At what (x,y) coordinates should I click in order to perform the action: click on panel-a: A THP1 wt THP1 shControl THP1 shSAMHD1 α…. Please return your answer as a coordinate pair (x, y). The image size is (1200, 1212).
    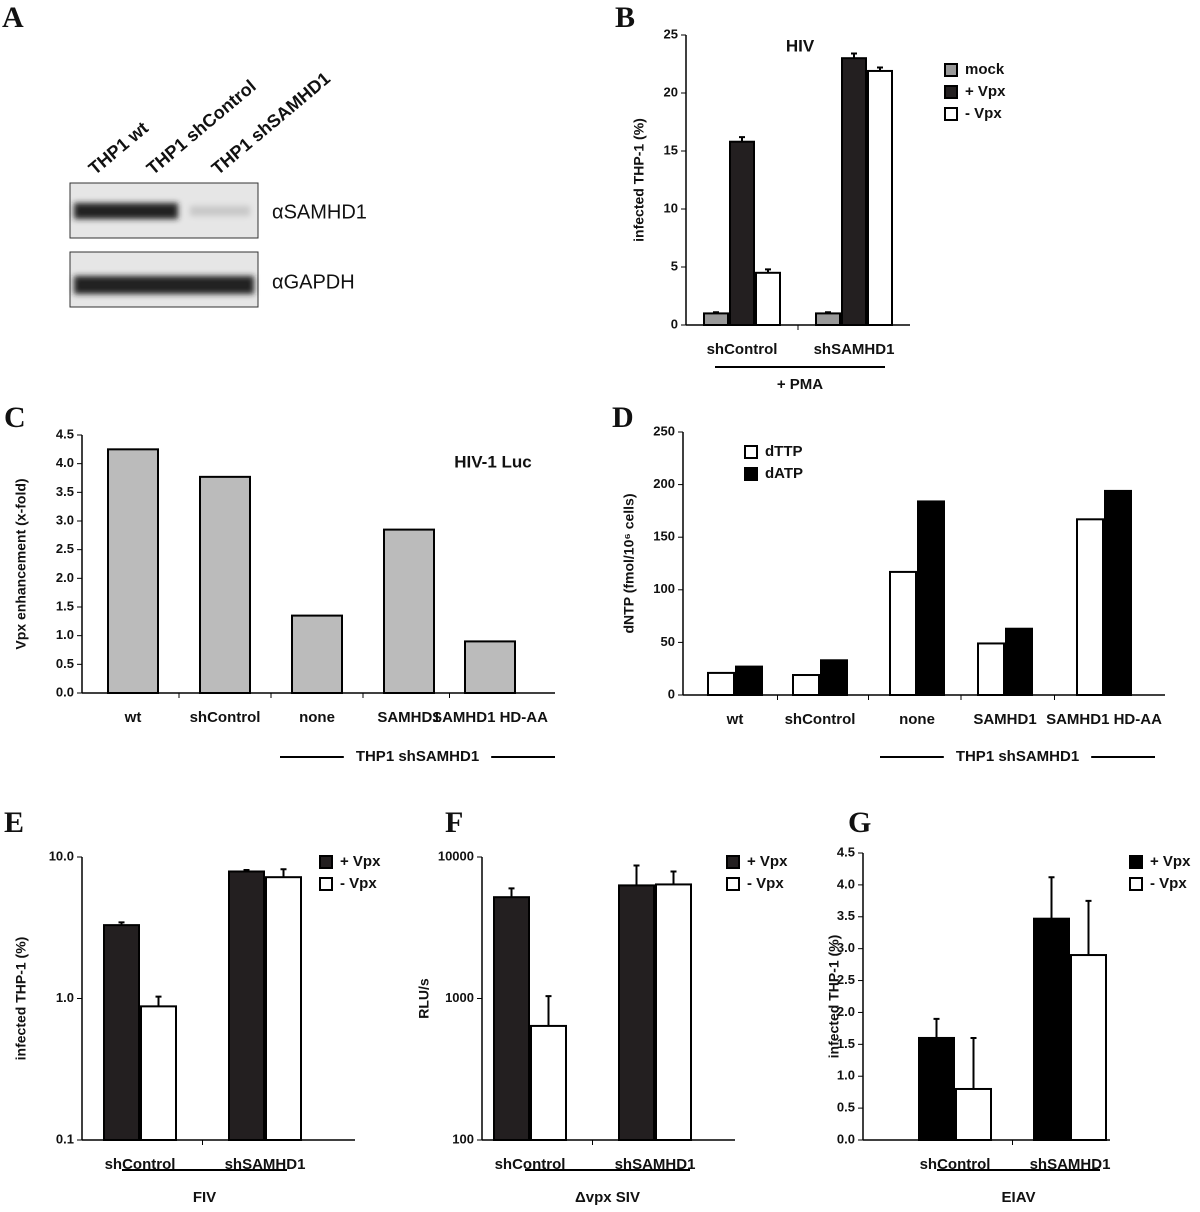
    Looking at the image, I should click on (184, 154).